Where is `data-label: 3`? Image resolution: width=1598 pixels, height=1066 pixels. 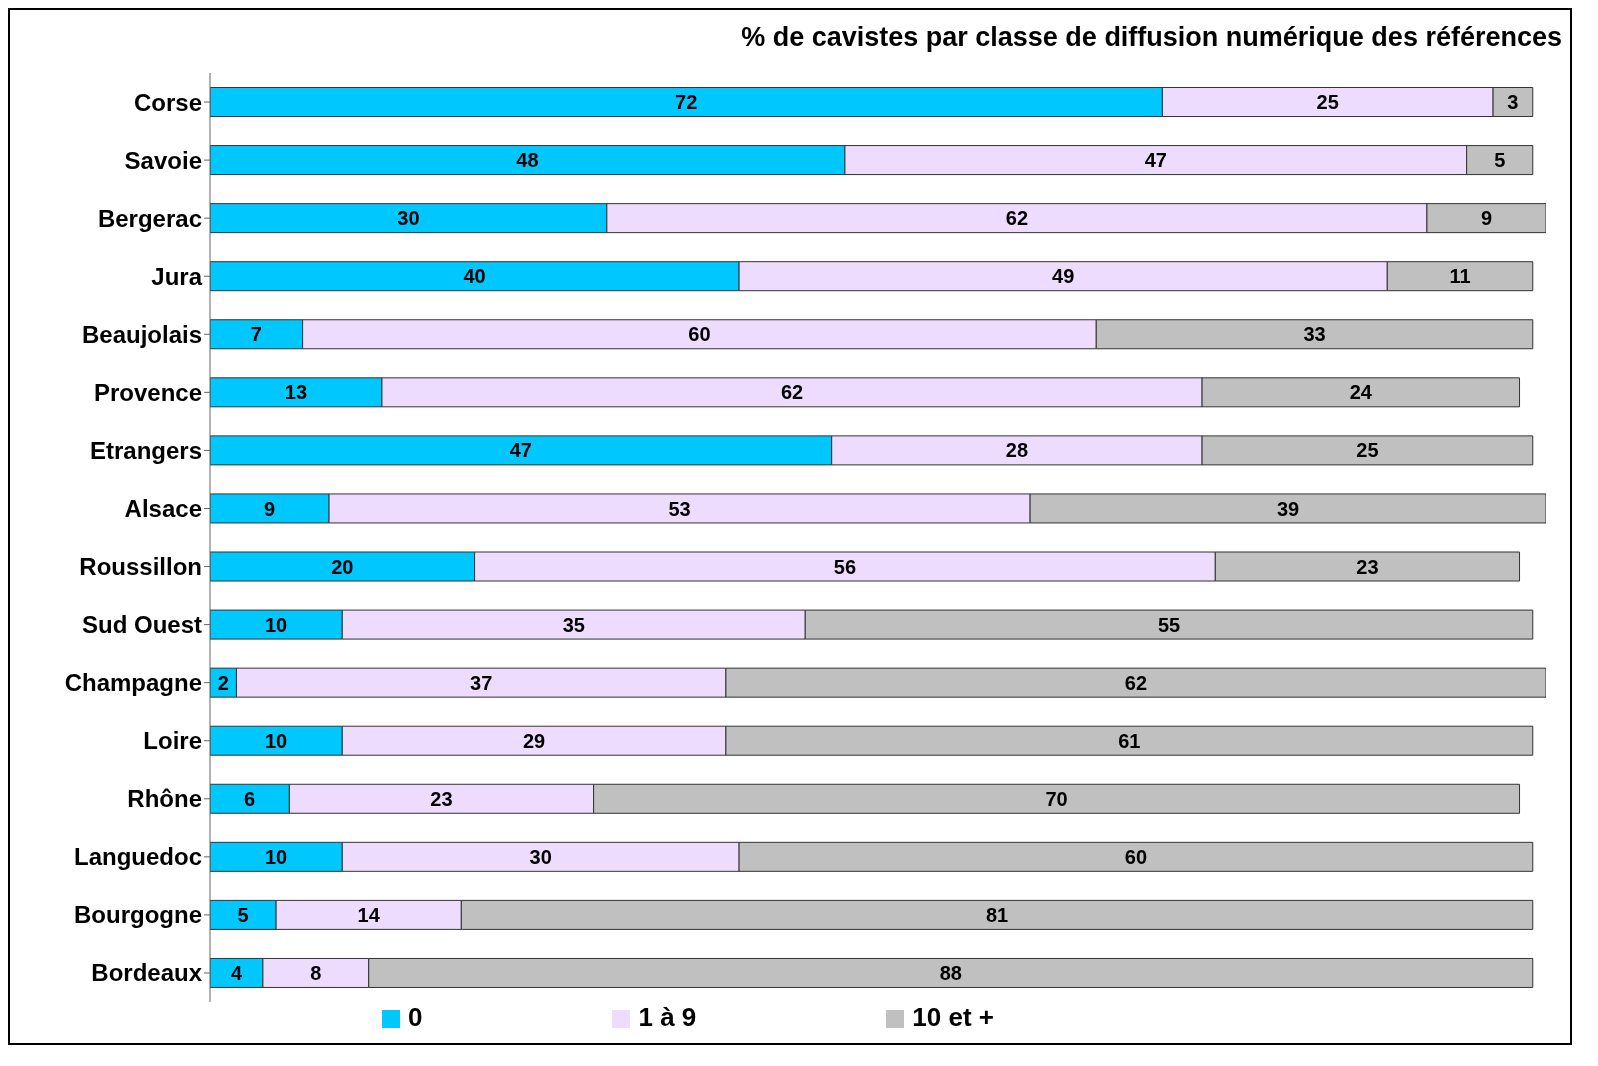 data-label: 3 is located at coordinates (1513, 102).